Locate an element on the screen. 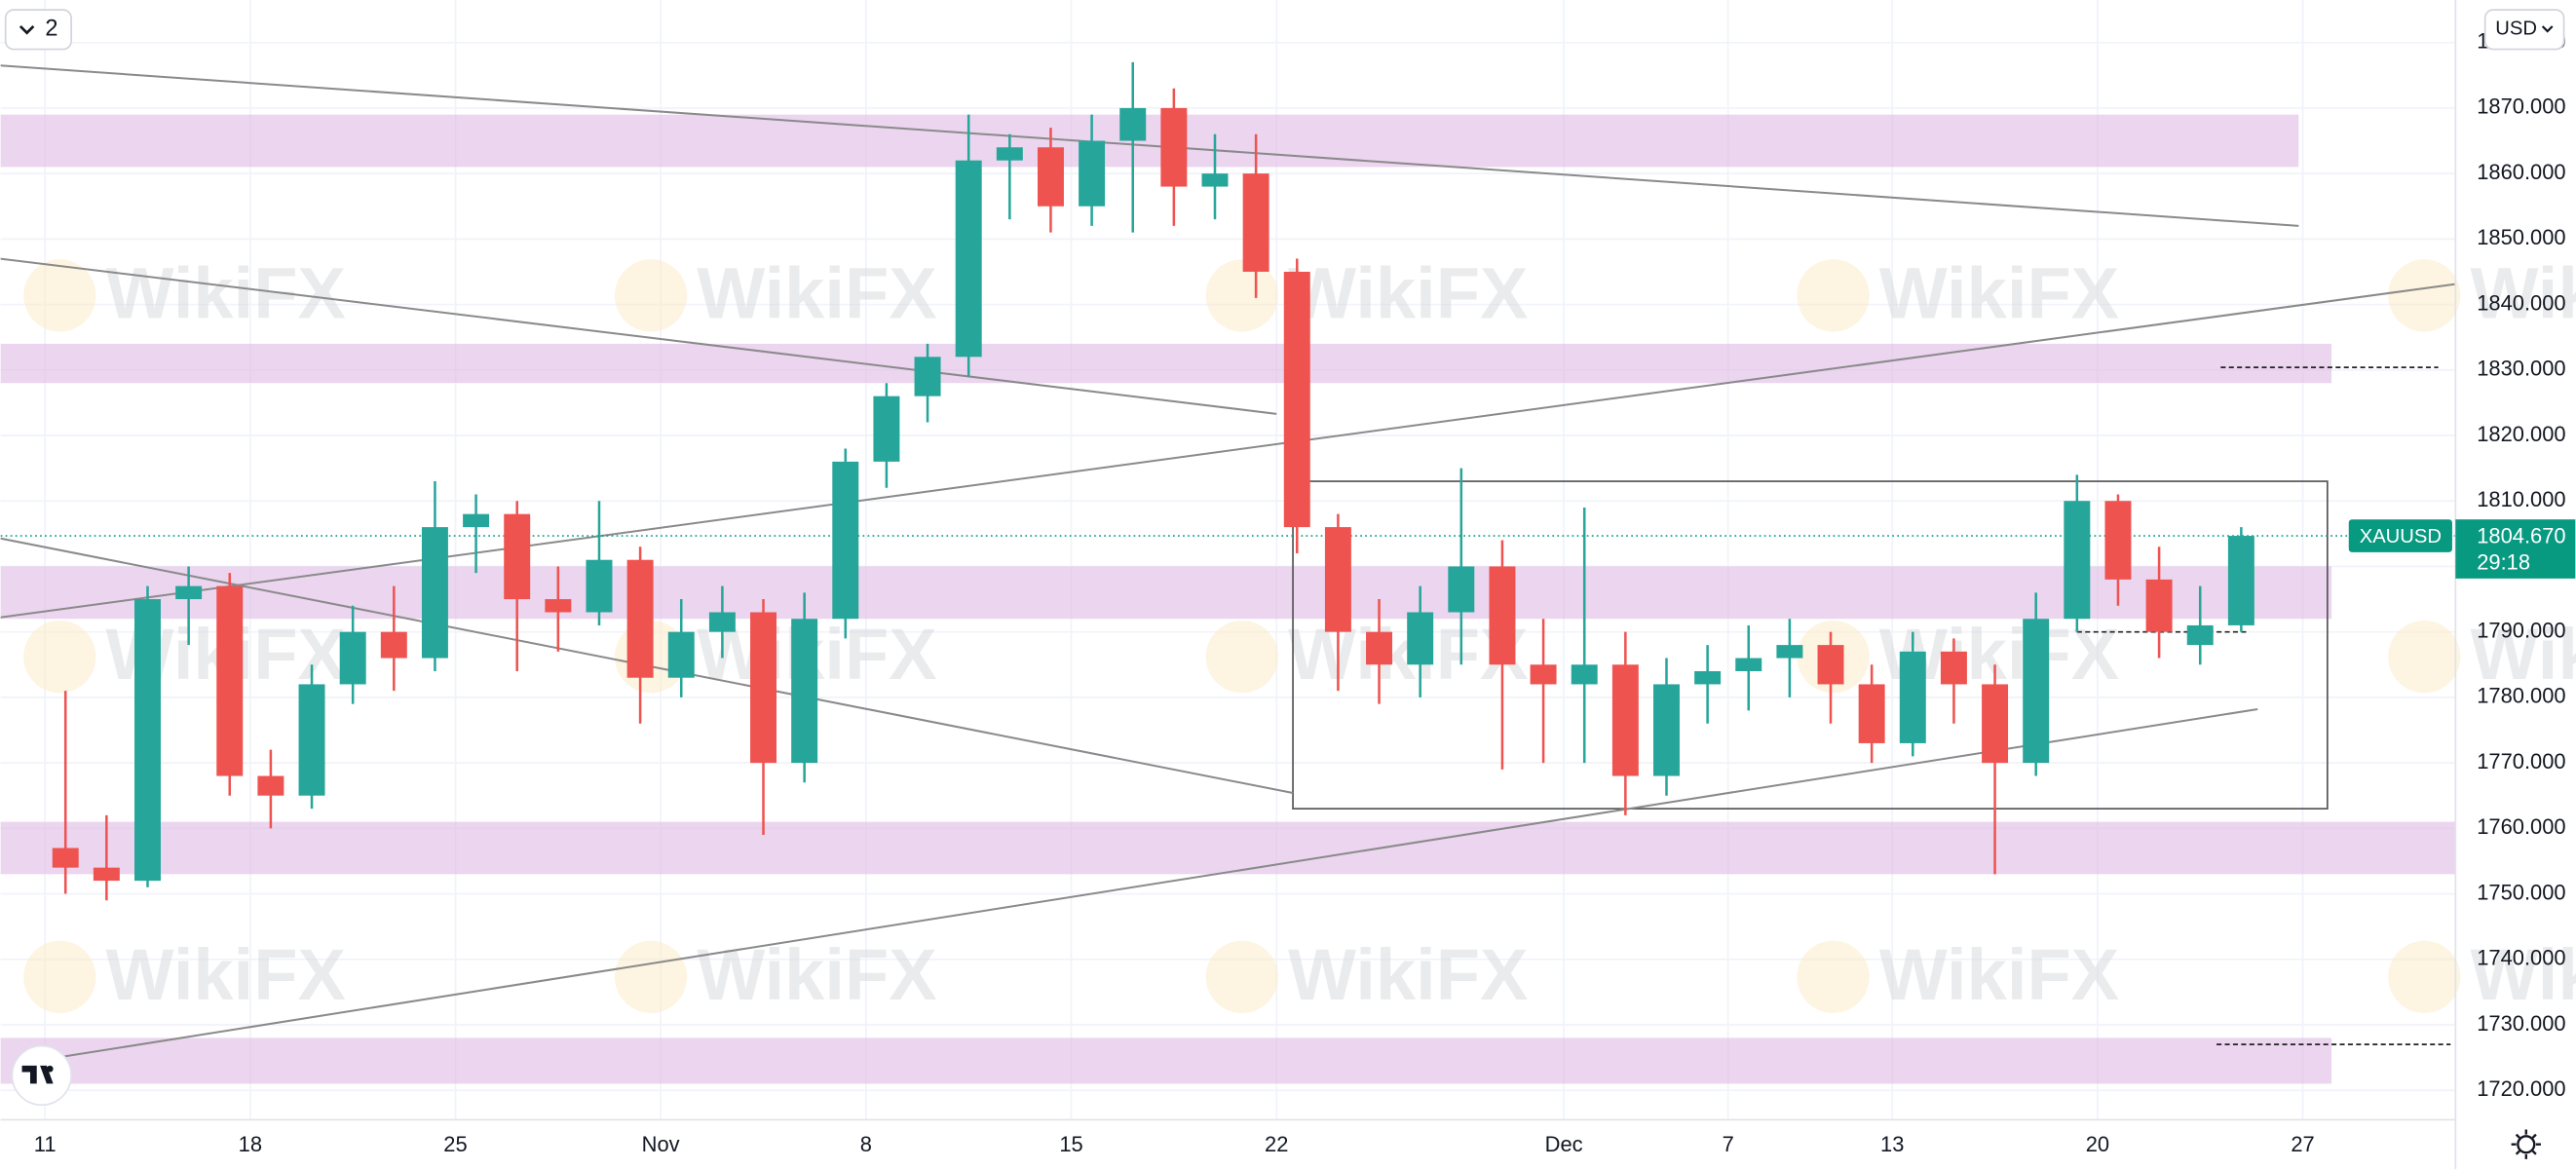 This screenshot has width=2576, height=1169. settings-icon is located at coordinates (2526, 1144).